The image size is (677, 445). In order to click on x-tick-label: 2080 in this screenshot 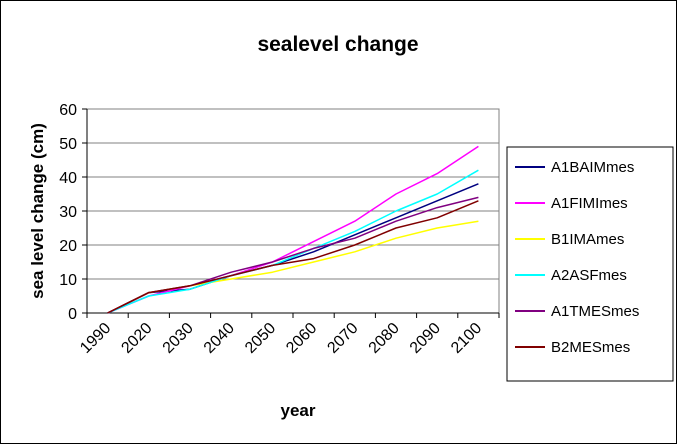, I will do `click(384, 338)`.